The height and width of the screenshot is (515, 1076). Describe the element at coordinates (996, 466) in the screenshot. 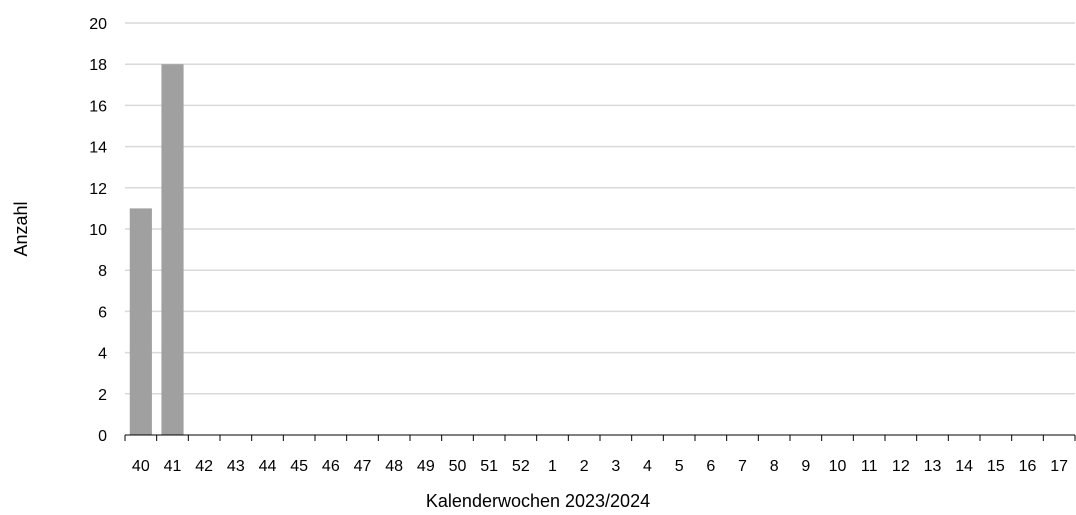

I see `x-tick-label: 15` at that location.